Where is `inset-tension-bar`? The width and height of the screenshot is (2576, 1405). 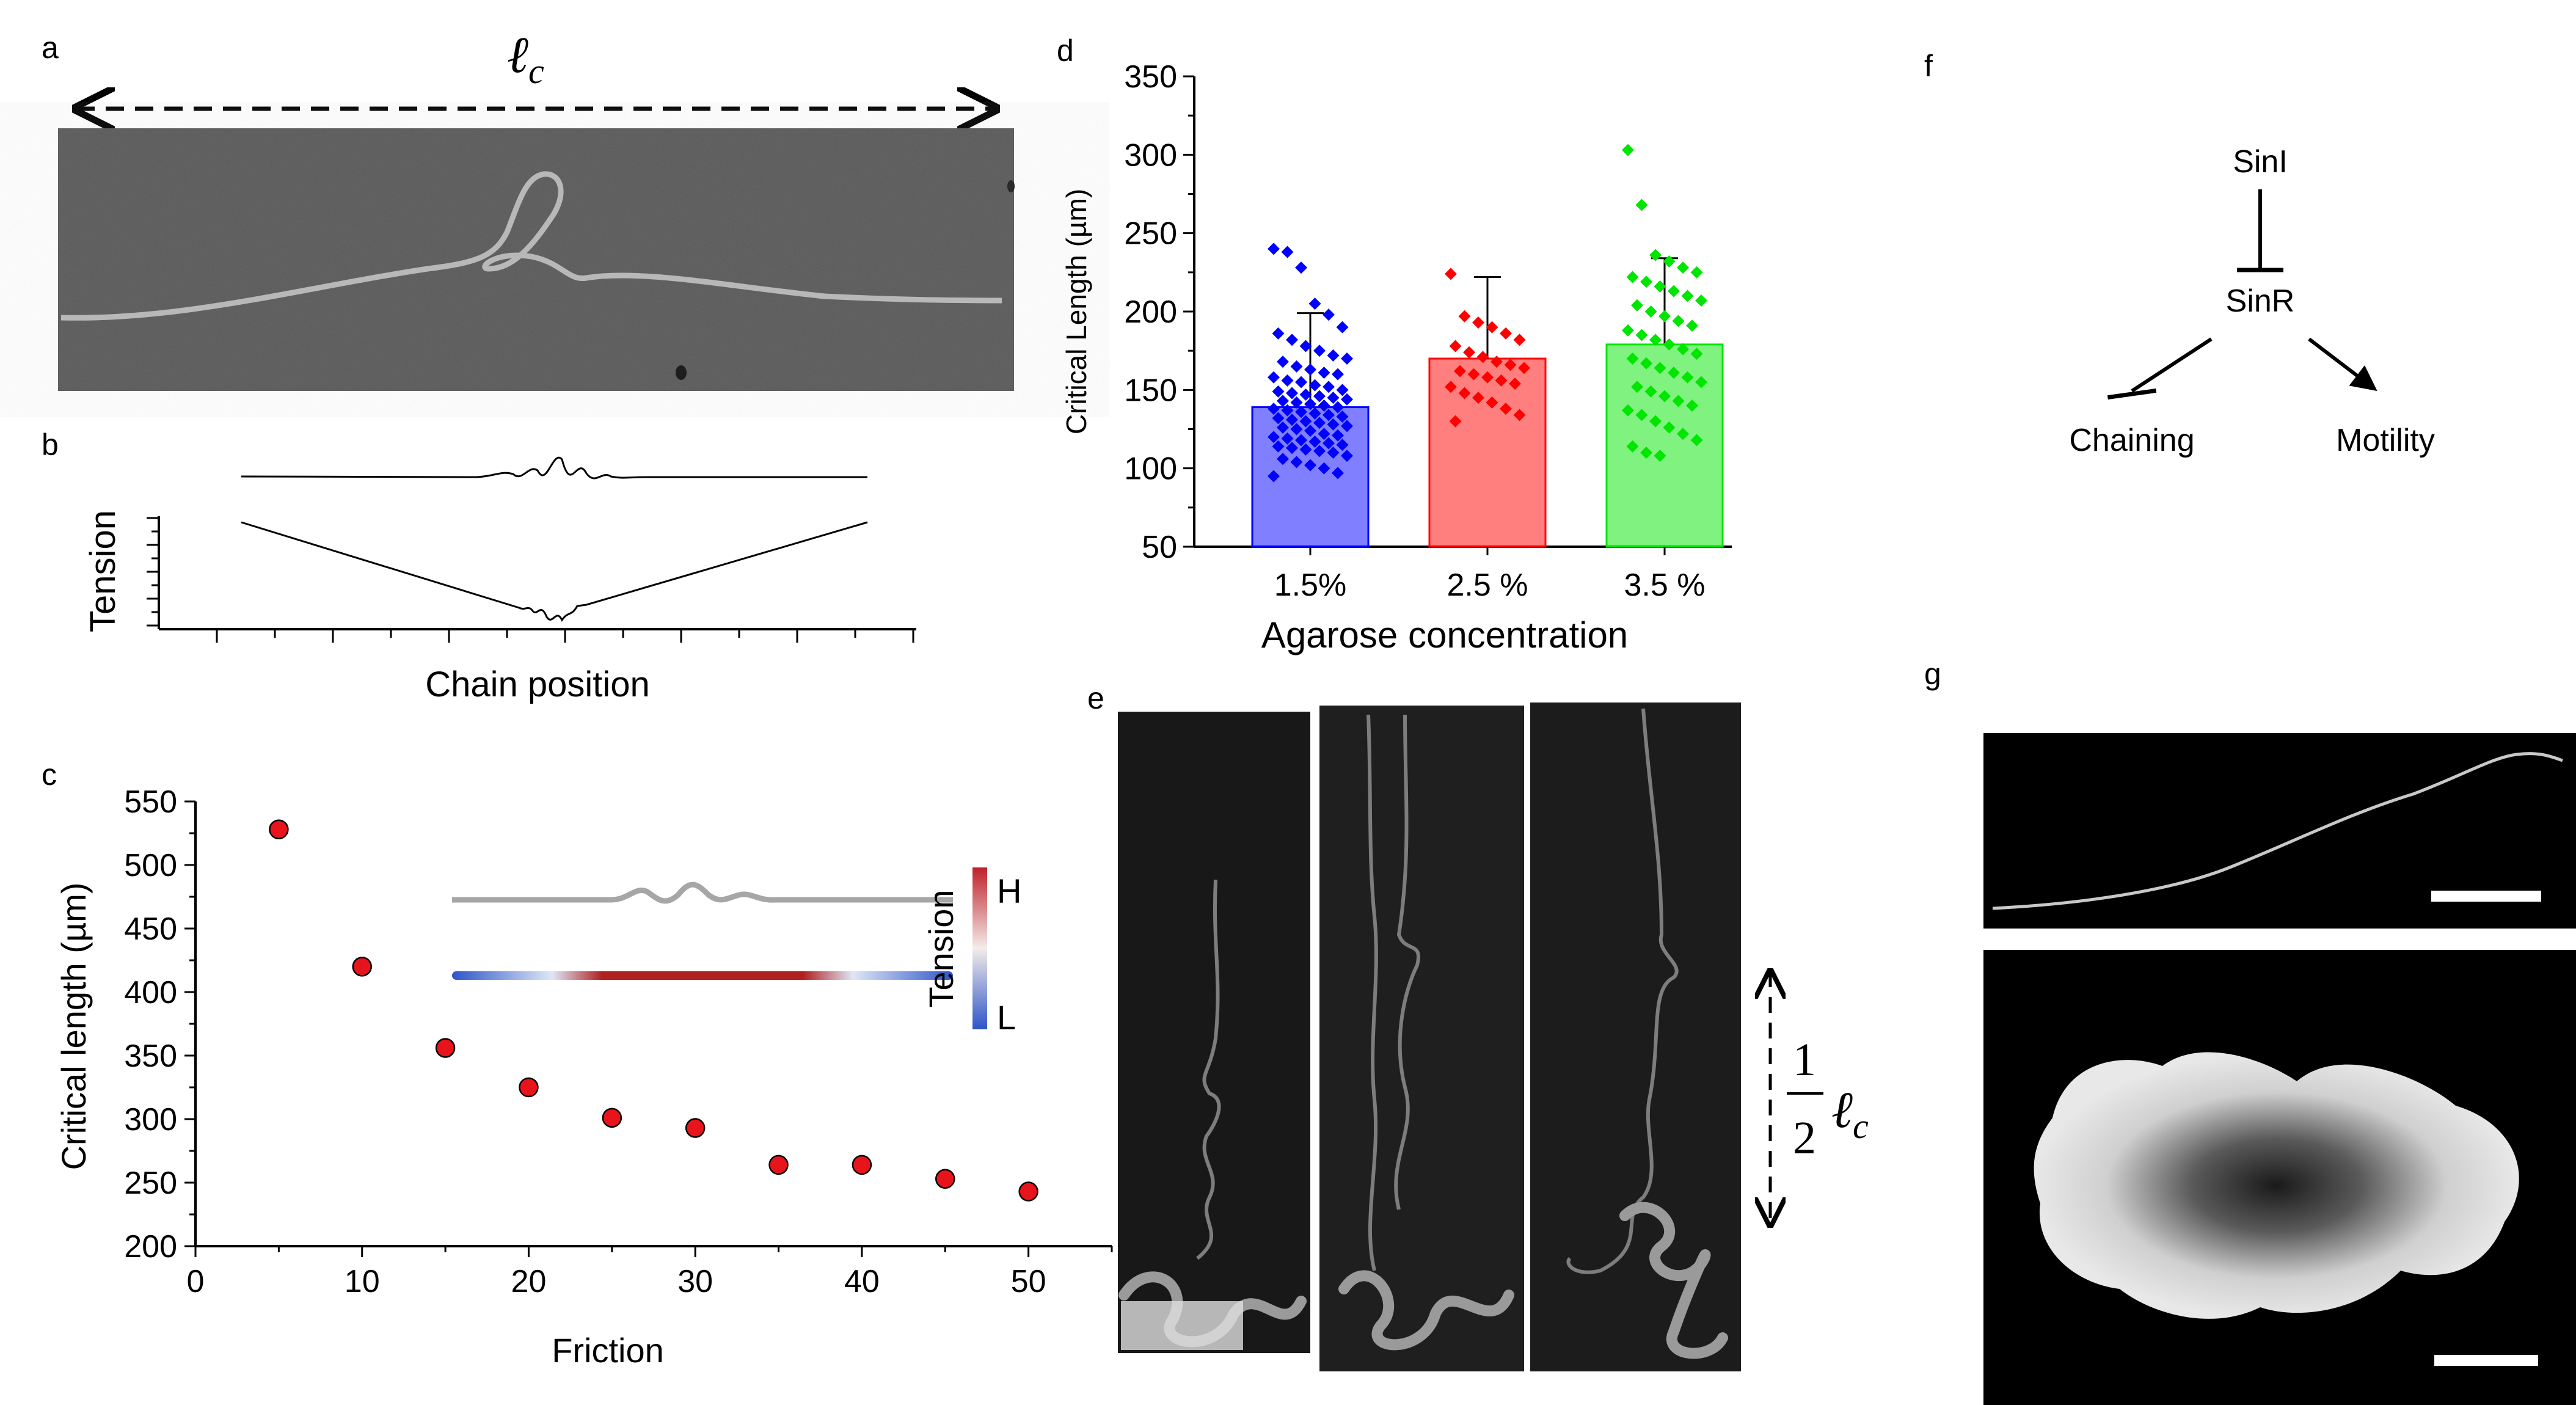 inset-tension-bar is located at coordinates (702, 976).